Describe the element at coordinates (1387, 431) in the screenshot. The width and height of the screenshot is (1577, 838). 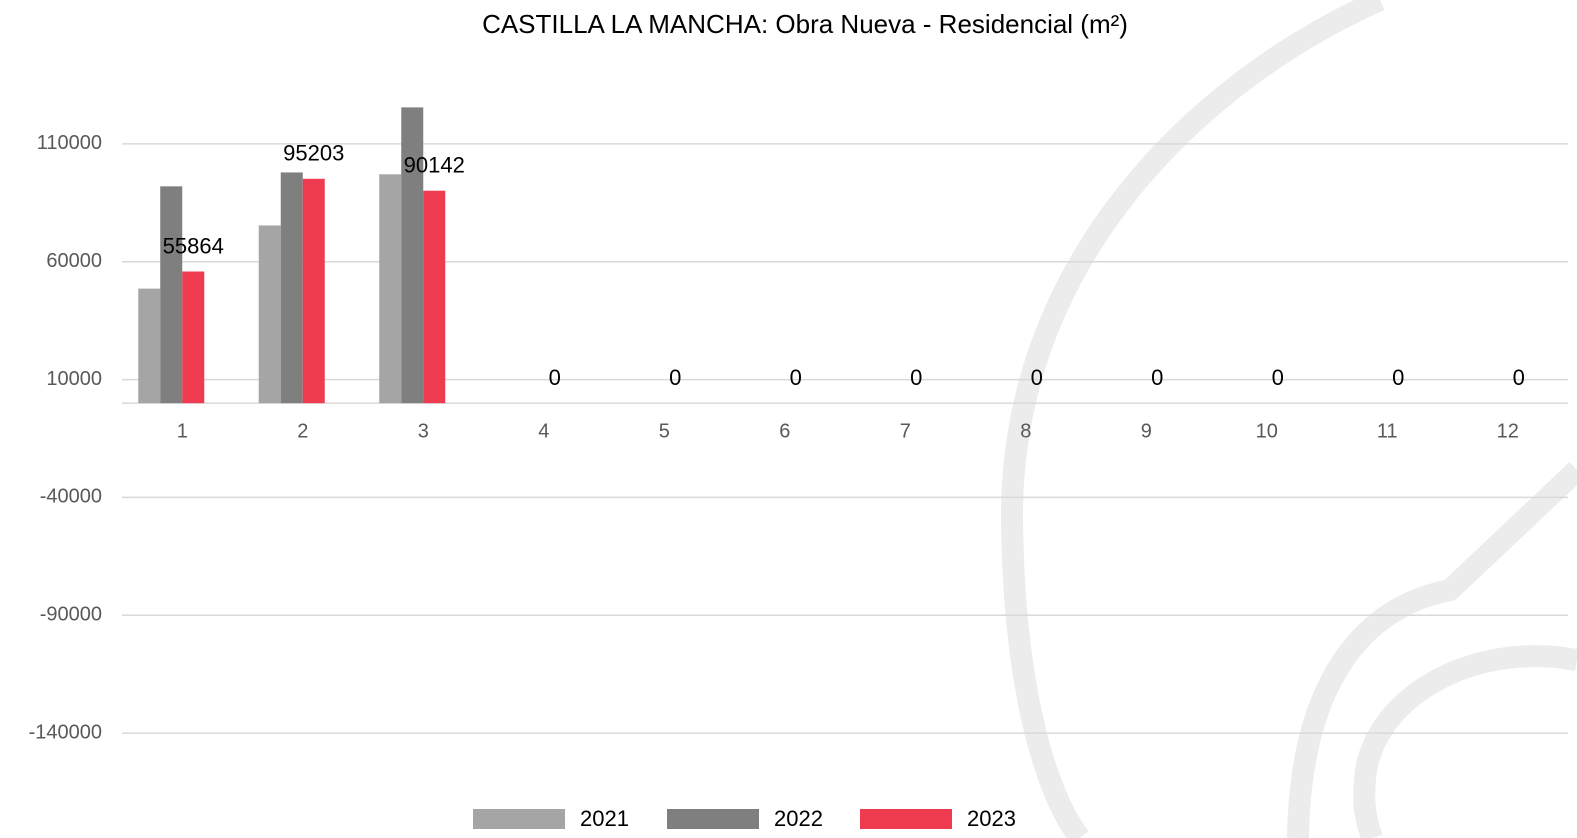
I see `x-tick-label: 11` at that location.